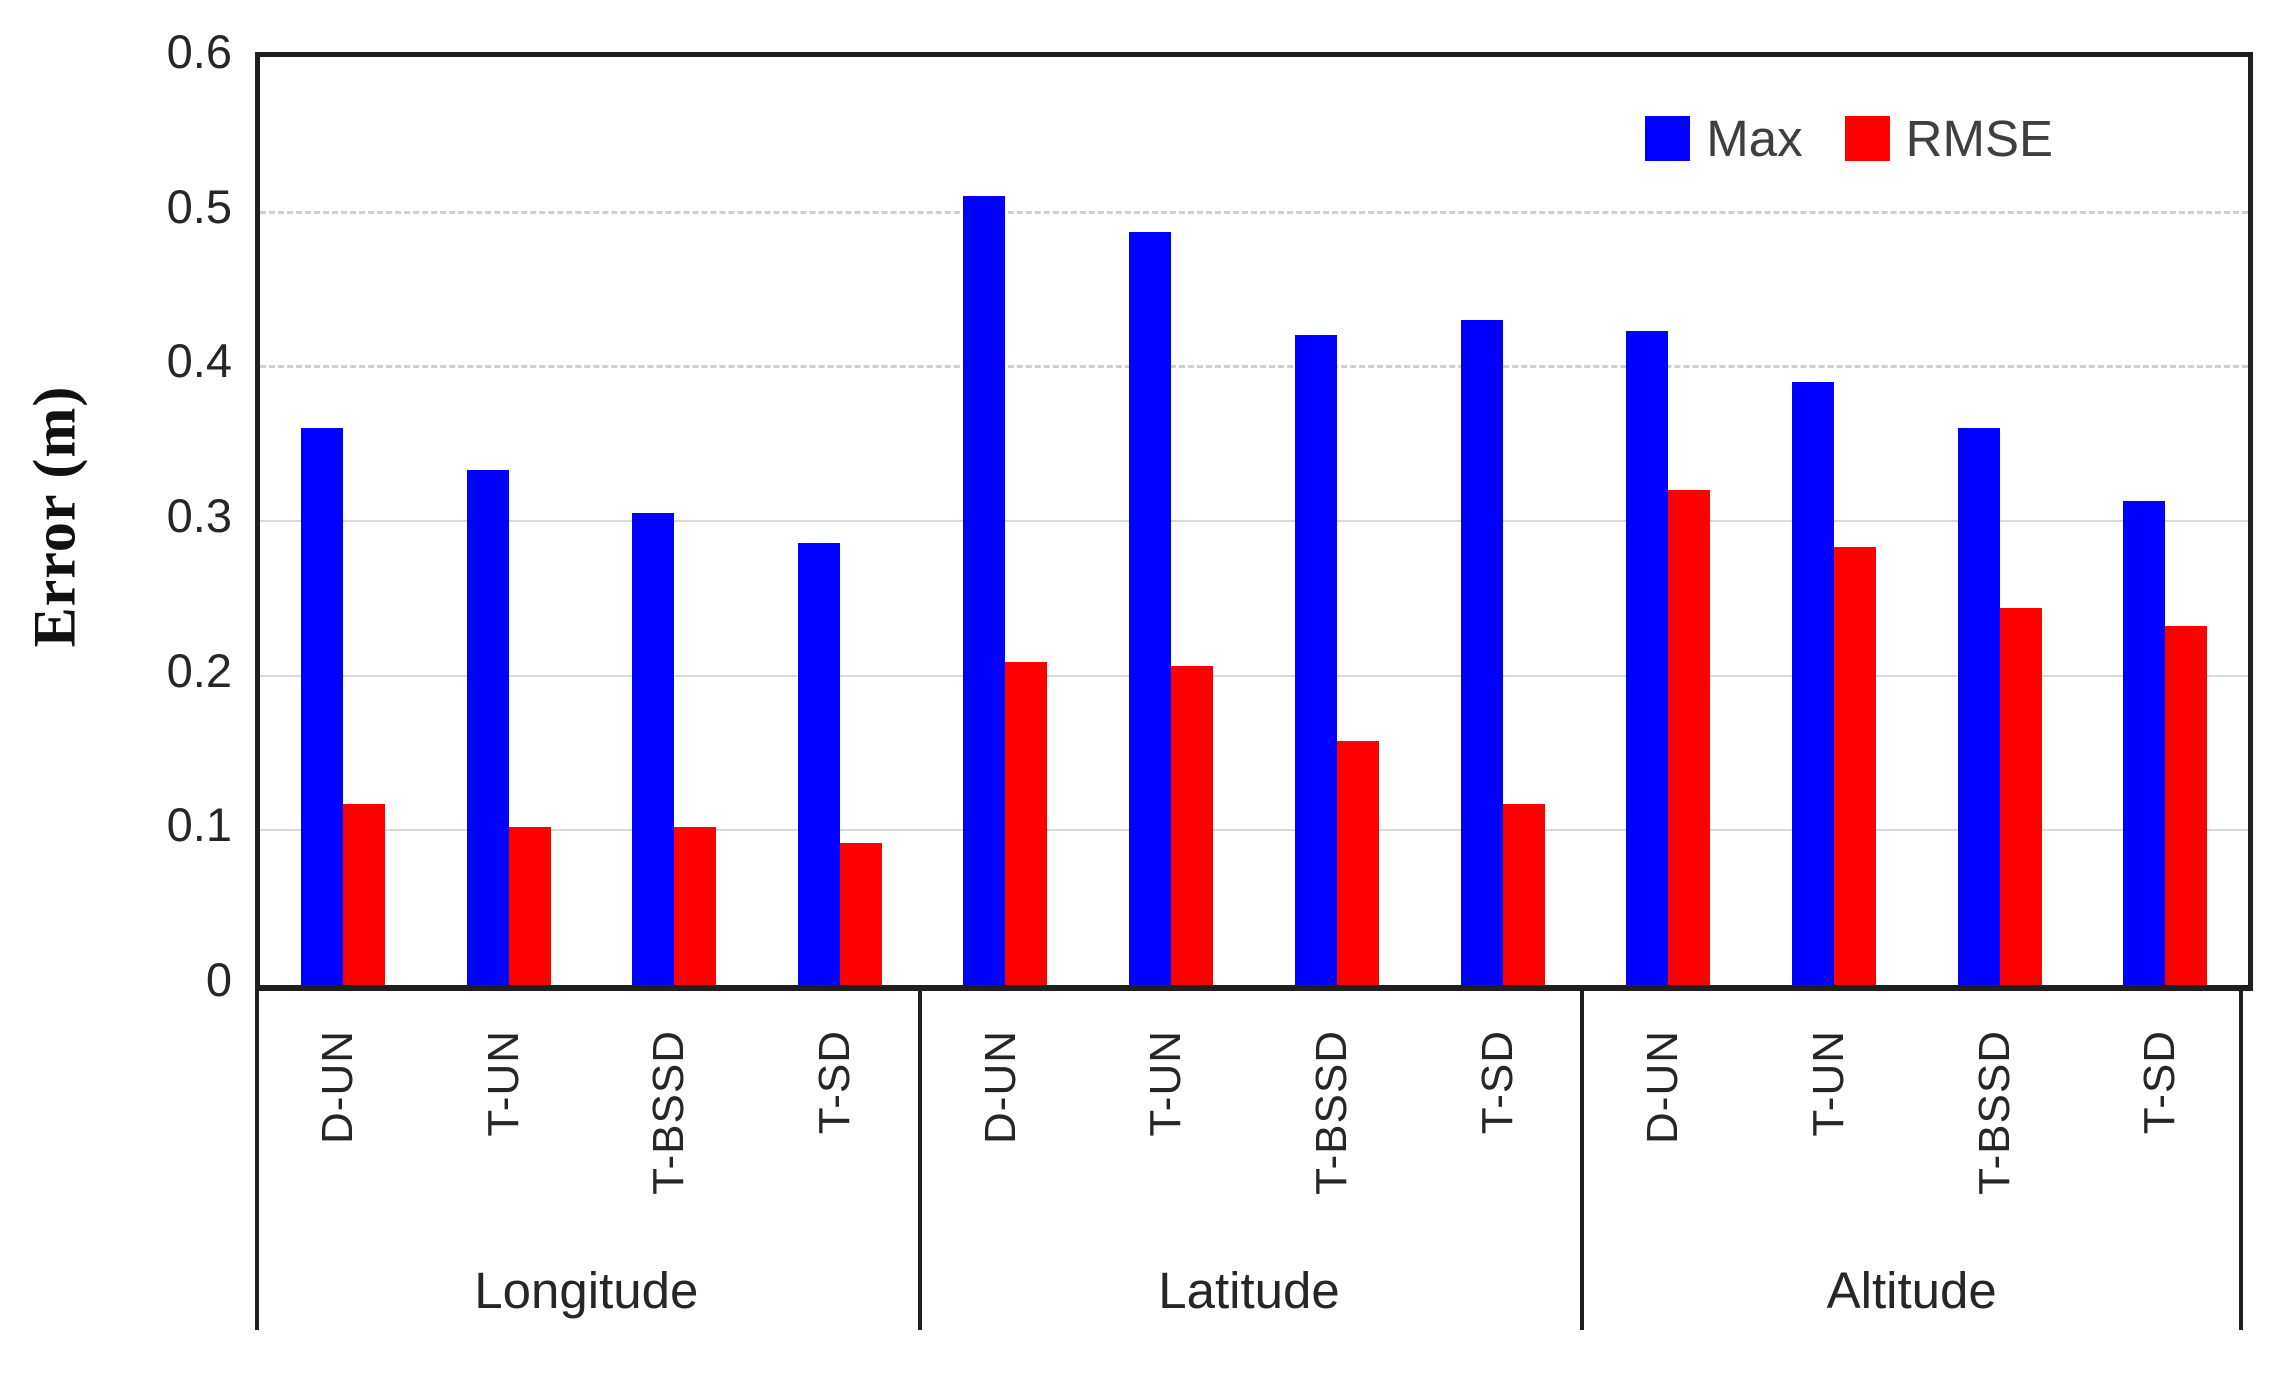 The height and width of the screenshot is (1400, 2270). Describe the element at coordinates (2020, 796) in the screenshot. I see `bar-rmse-altitude-t-bssd` at that location.